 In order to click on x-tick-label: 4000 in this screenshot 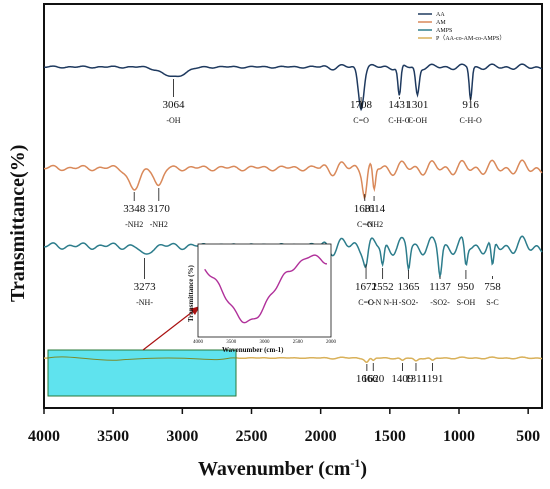, I will do `click(44, 436)`.